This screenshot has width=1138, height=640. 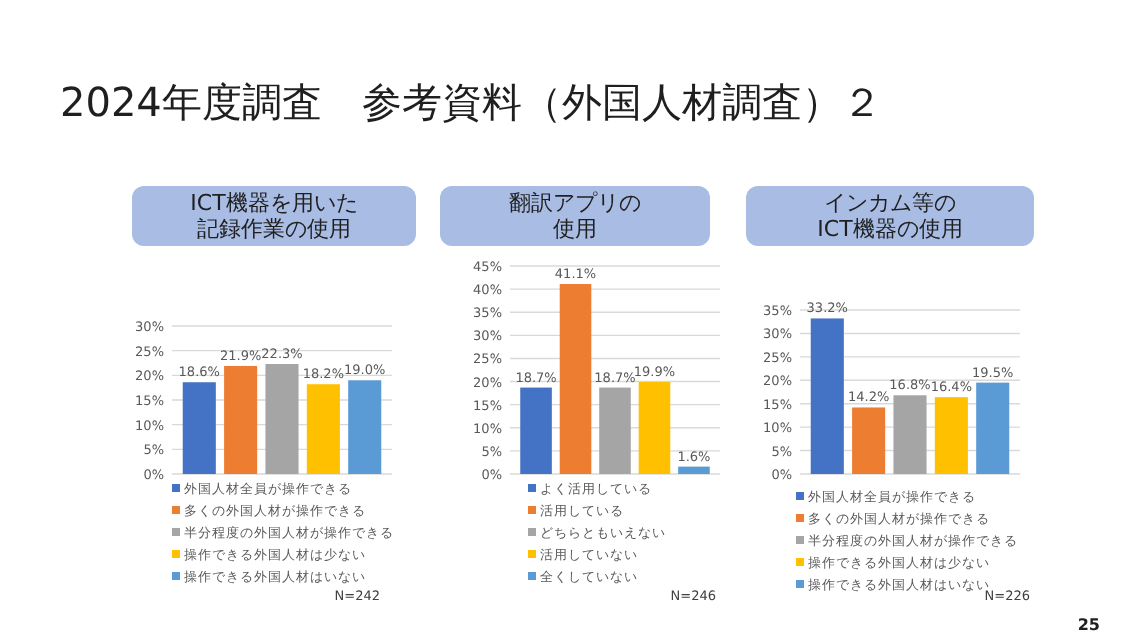 What do you see at coordinates (274, 216) in the screenshot?
I see `chart-title: ICT機器を用いた記録作業の使用` at bounding box center [274, 216].